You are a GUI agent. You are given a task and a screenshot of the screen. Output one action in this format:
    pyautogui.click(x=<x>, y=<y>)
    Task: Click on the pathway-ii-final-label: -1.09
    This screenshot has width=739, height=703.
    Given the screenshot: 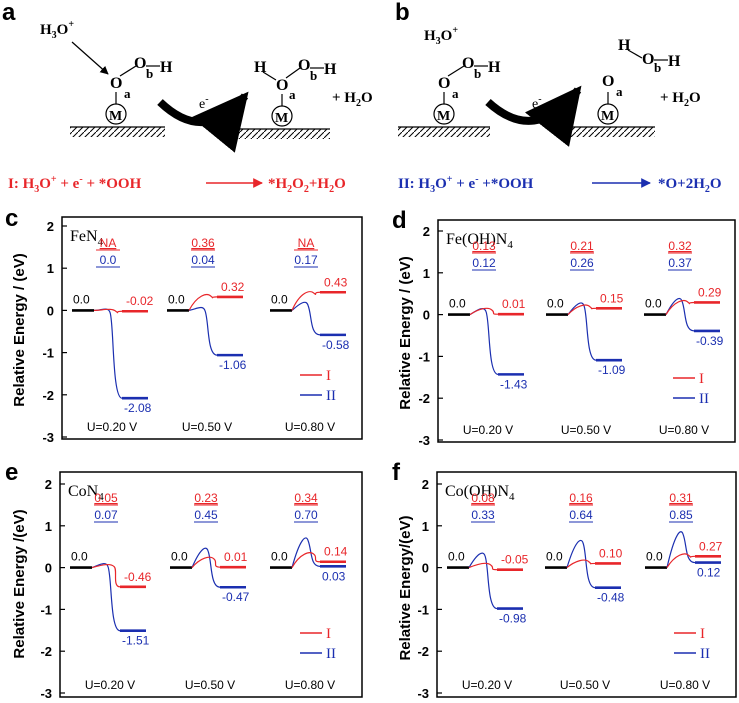 What is the action you would take?
    pyautogui.click(x=612, y=370)
    